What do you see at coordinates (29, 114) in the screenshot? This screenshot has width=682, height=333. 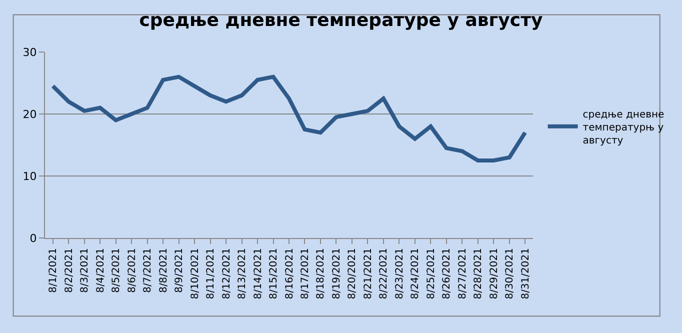 I see `y-tick-label: 20` at bounding box center [29, 114].